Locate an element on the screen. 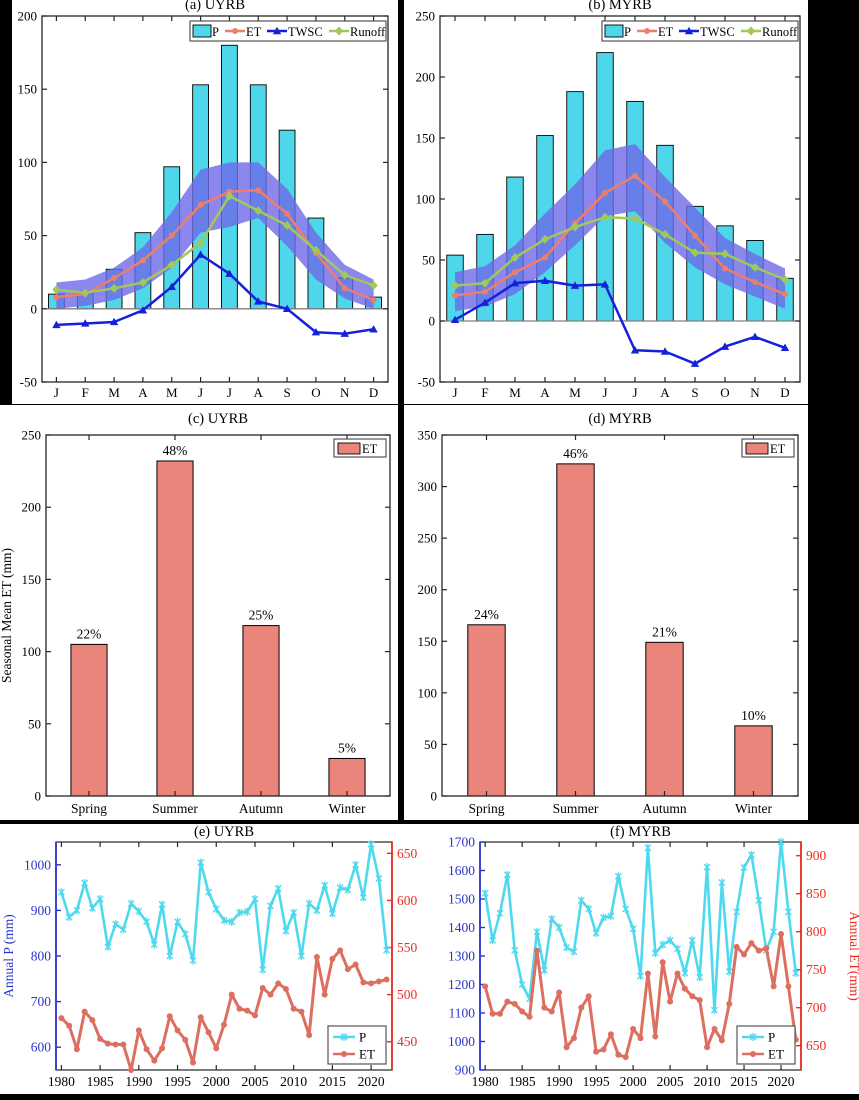 The image size is (859, 1100). svg-text: Seasonal Mean ET (mm) is located at coordinates (7, 615).